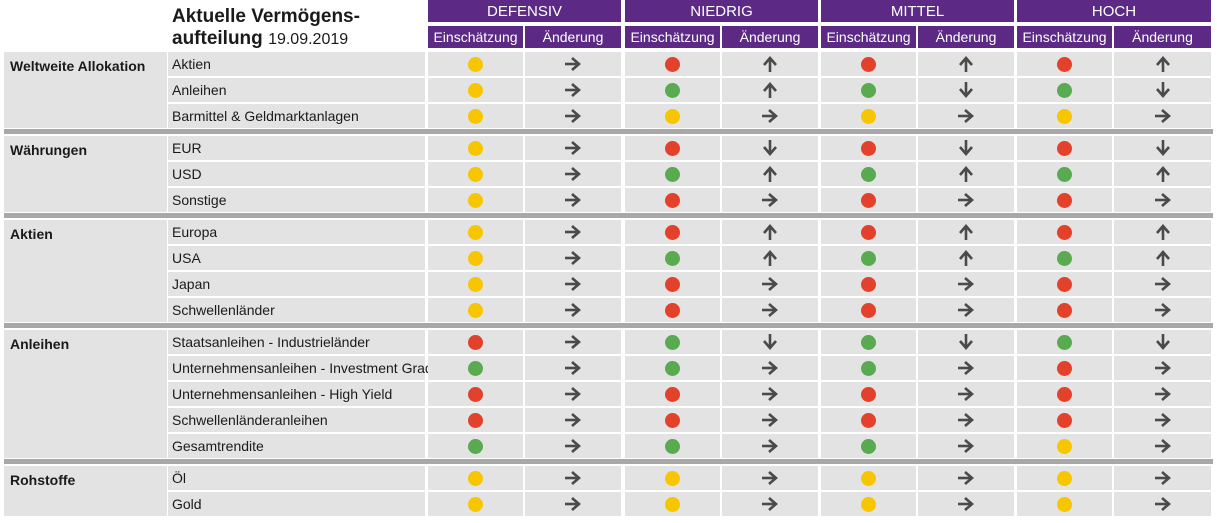 Image resolution: width=1217 pixels, height=523 pixels. What do you see at coordinates (308, 39) in the screenshot?
I see `date-label: 19.09.2019` at bounding box center [308, 39].